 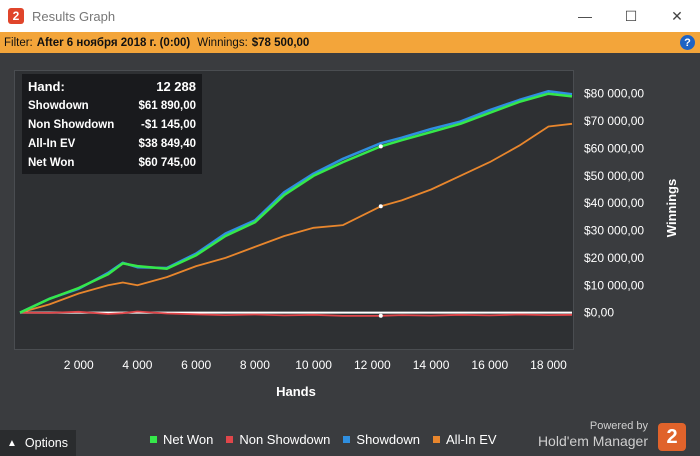 I want to click on stats-label: Showdown, so click(x=58, y=106).